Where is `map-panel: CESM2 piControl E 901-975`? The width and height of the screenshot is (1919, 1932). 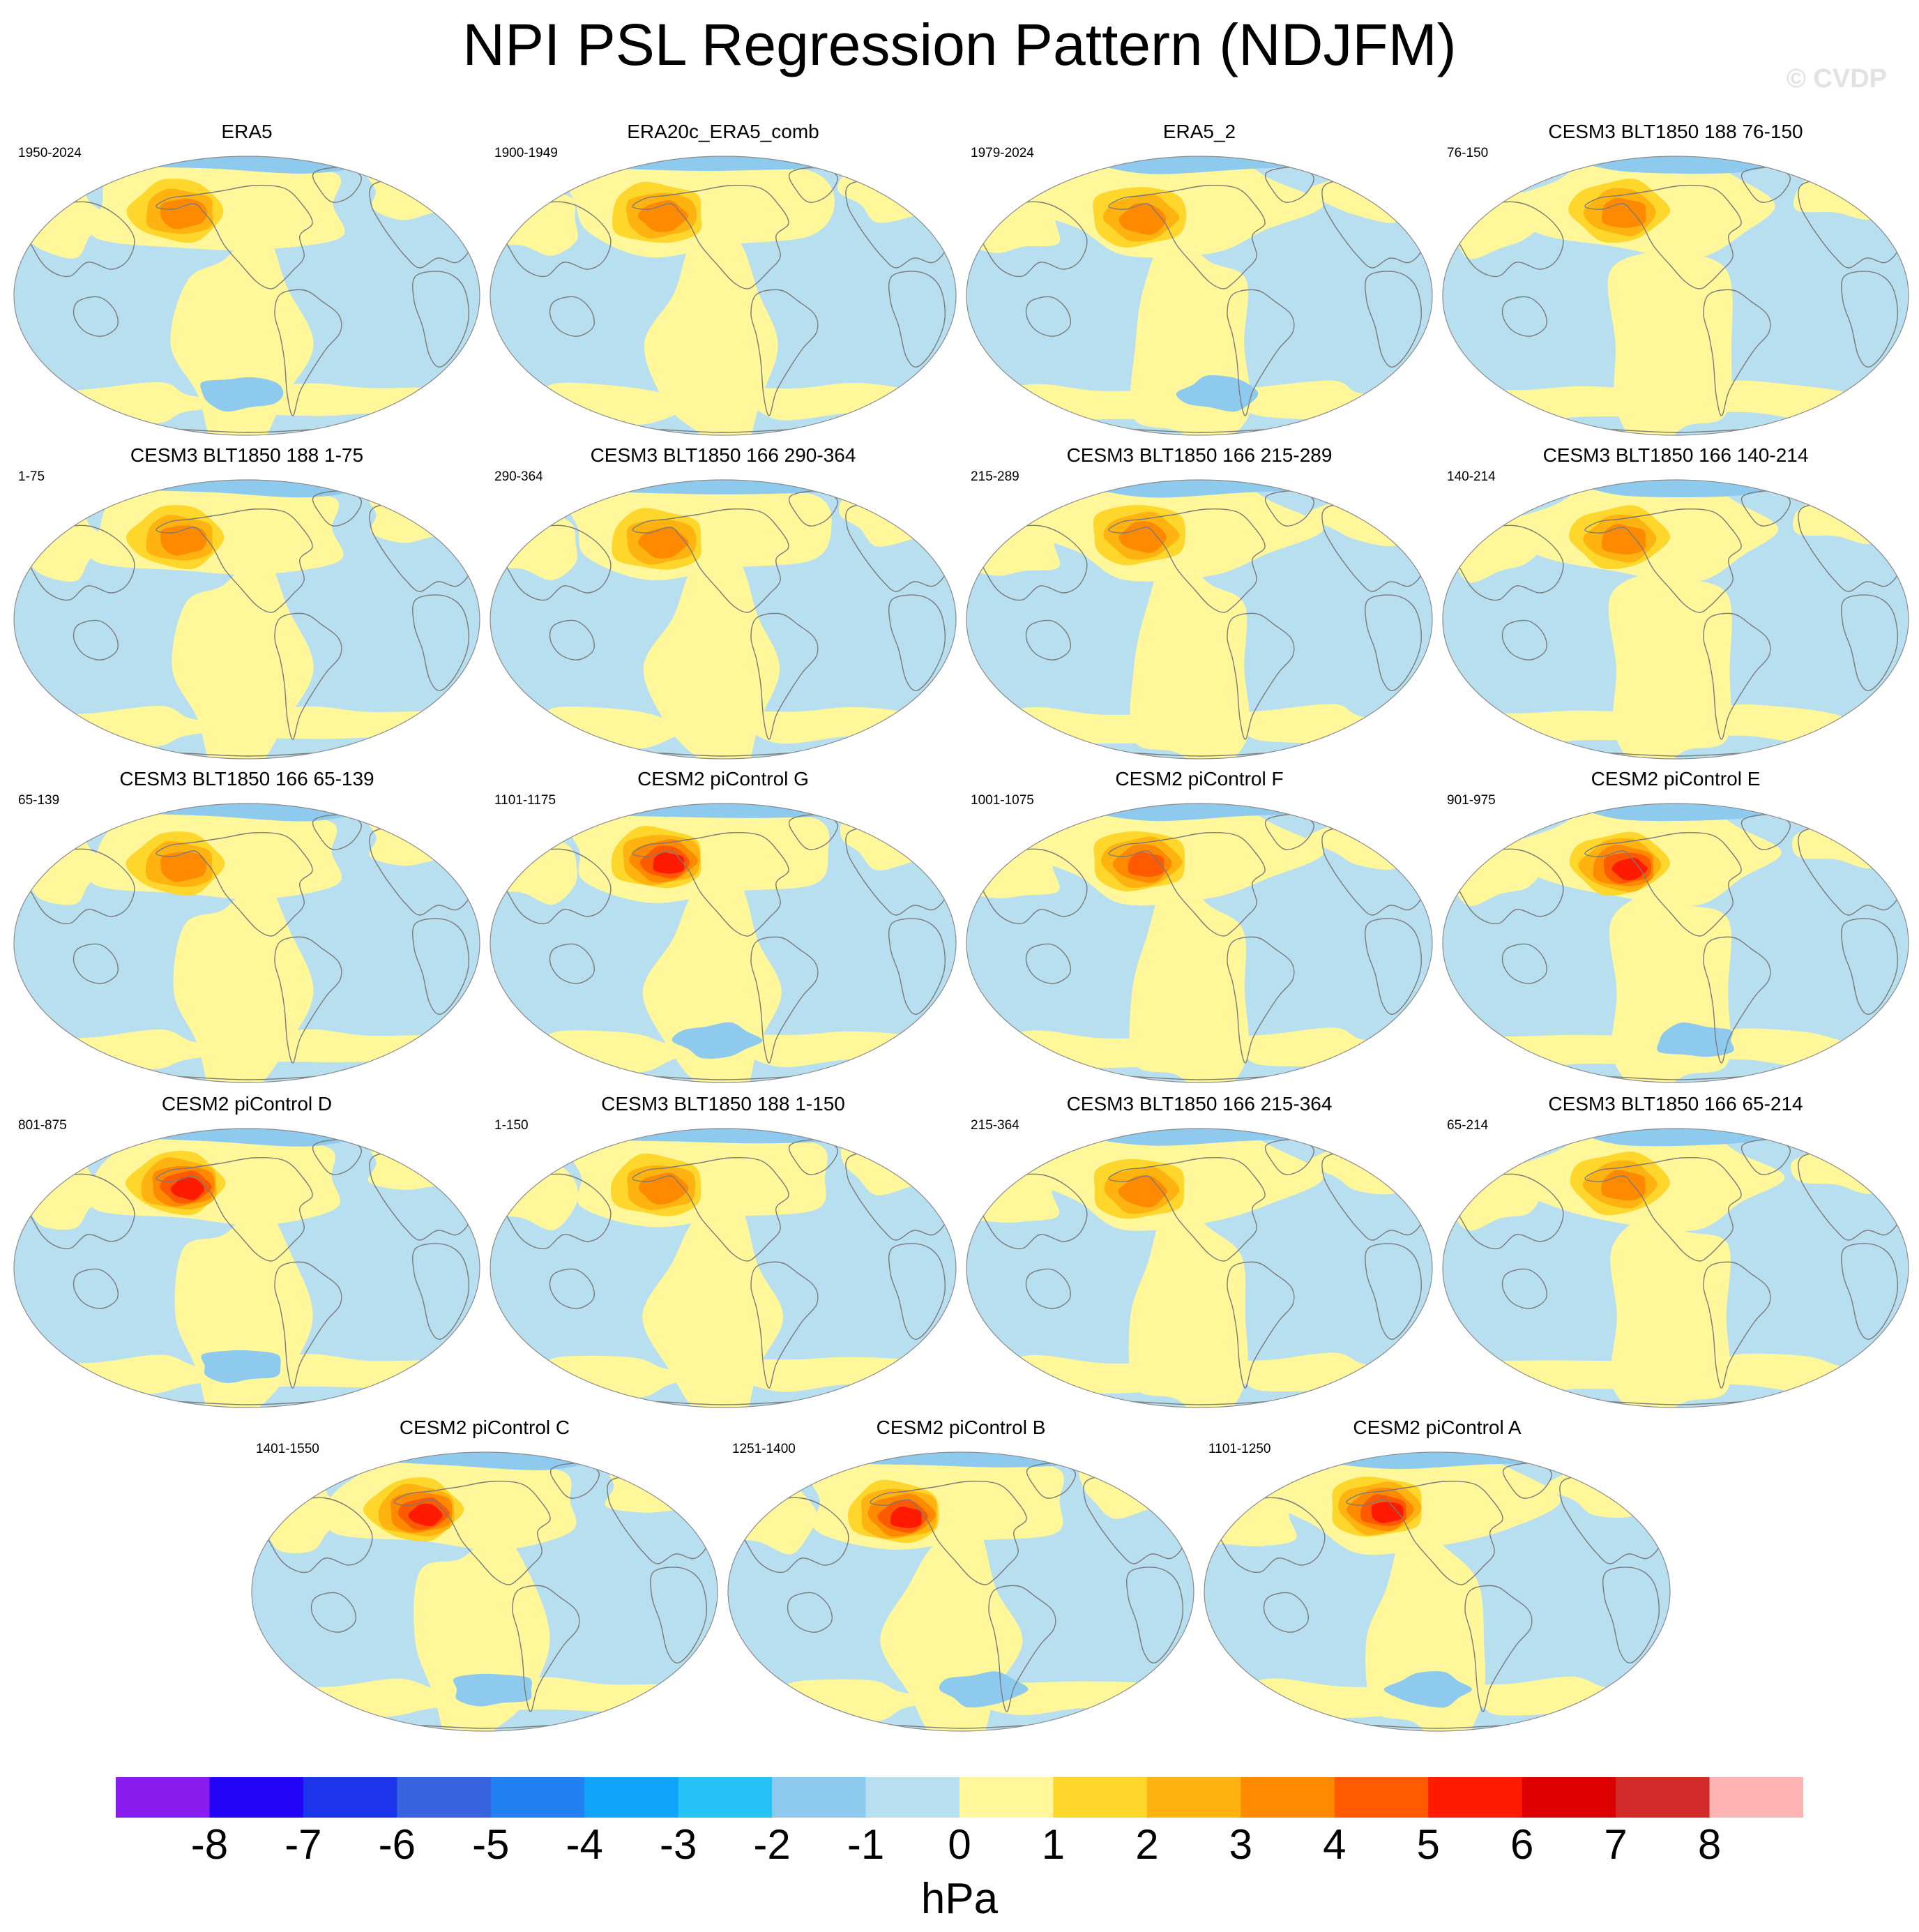
map-panel: CESM2 piControl E 901-975 is located at coordinates (1676, 931).